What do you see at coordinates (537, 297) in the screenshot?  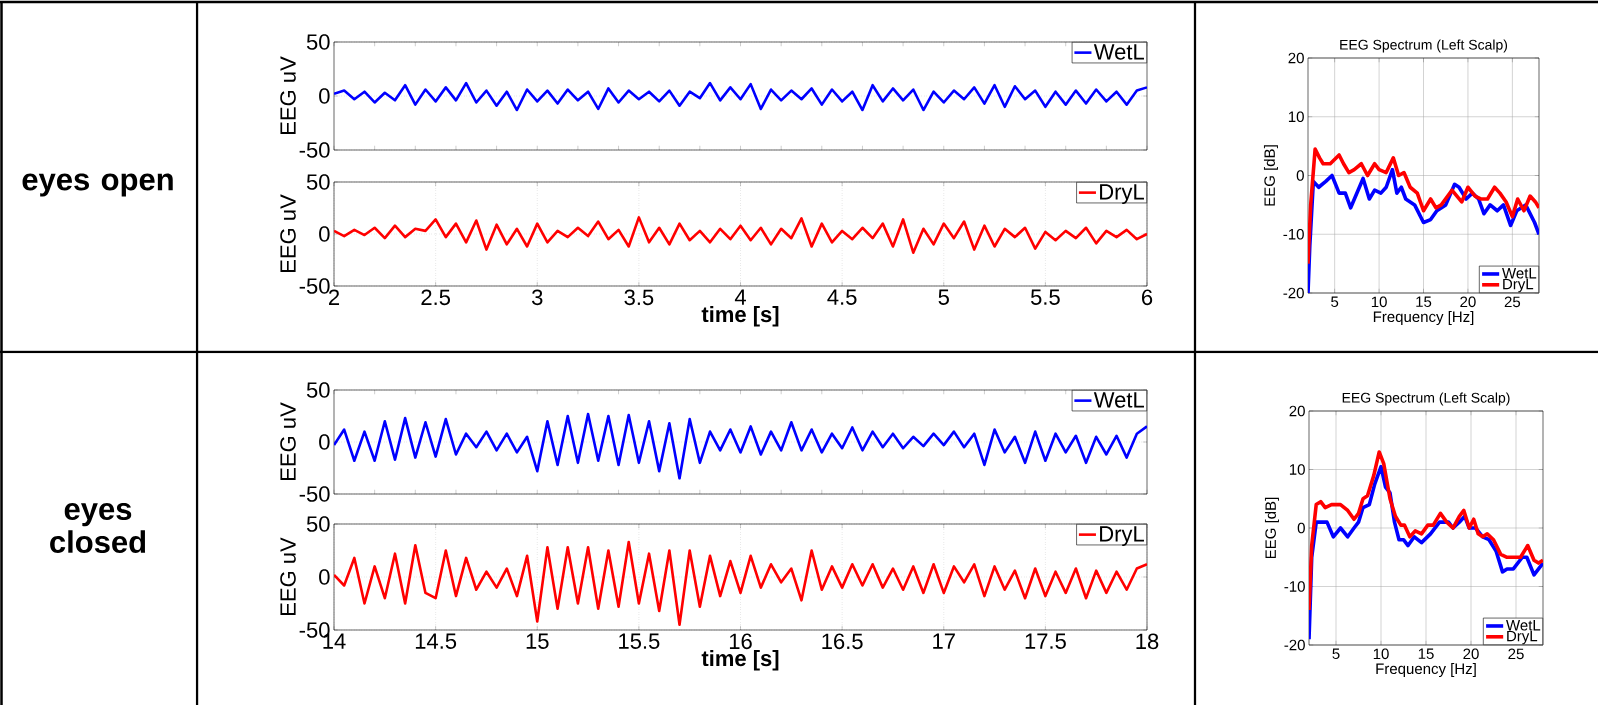 I see `x-tick-label: 3` at bounding box center [537, 297].